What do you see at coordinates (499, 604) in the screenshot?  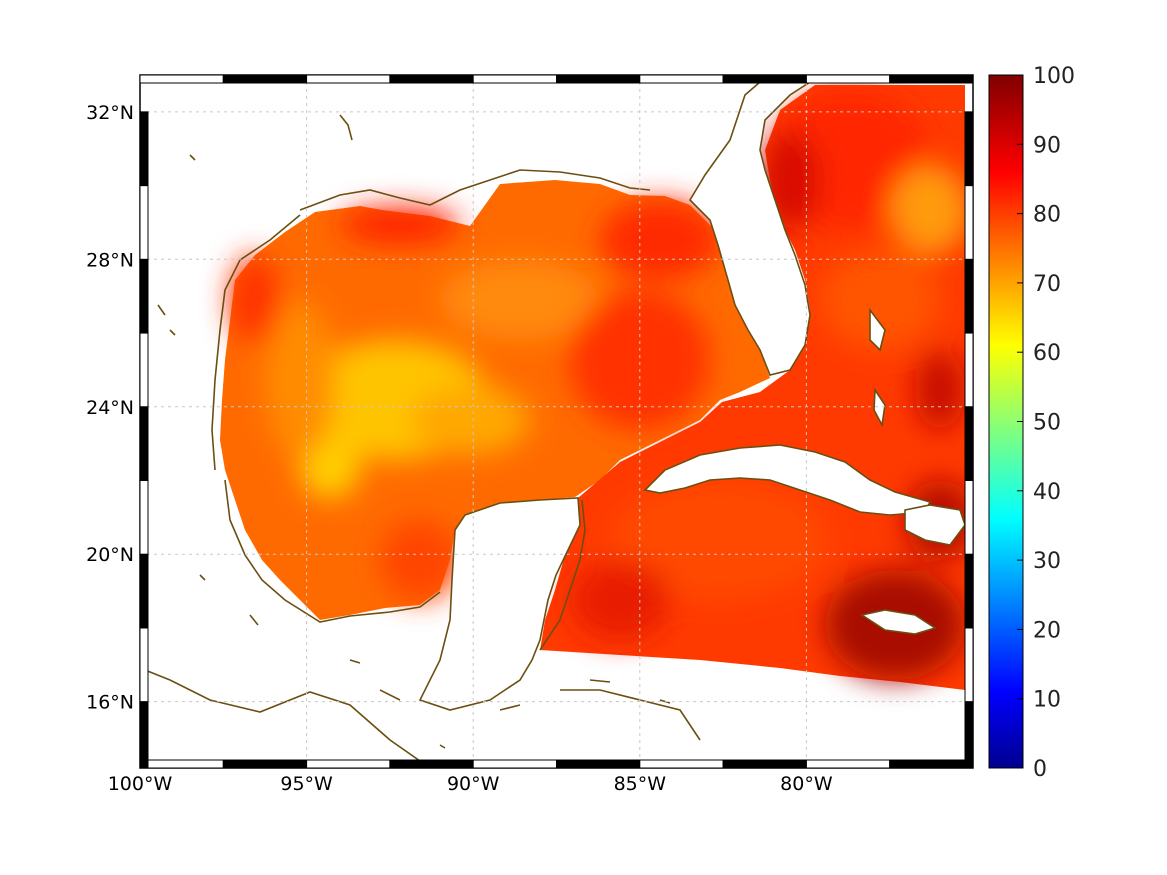 I see `yucatan` at bounding box center [499, 604].